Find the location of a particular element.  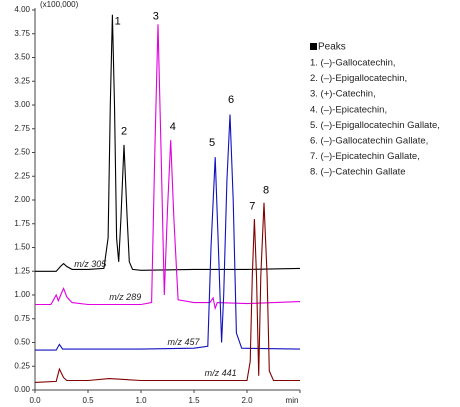

y-tick-label: 1.25 is located at coordinates (22, 270).